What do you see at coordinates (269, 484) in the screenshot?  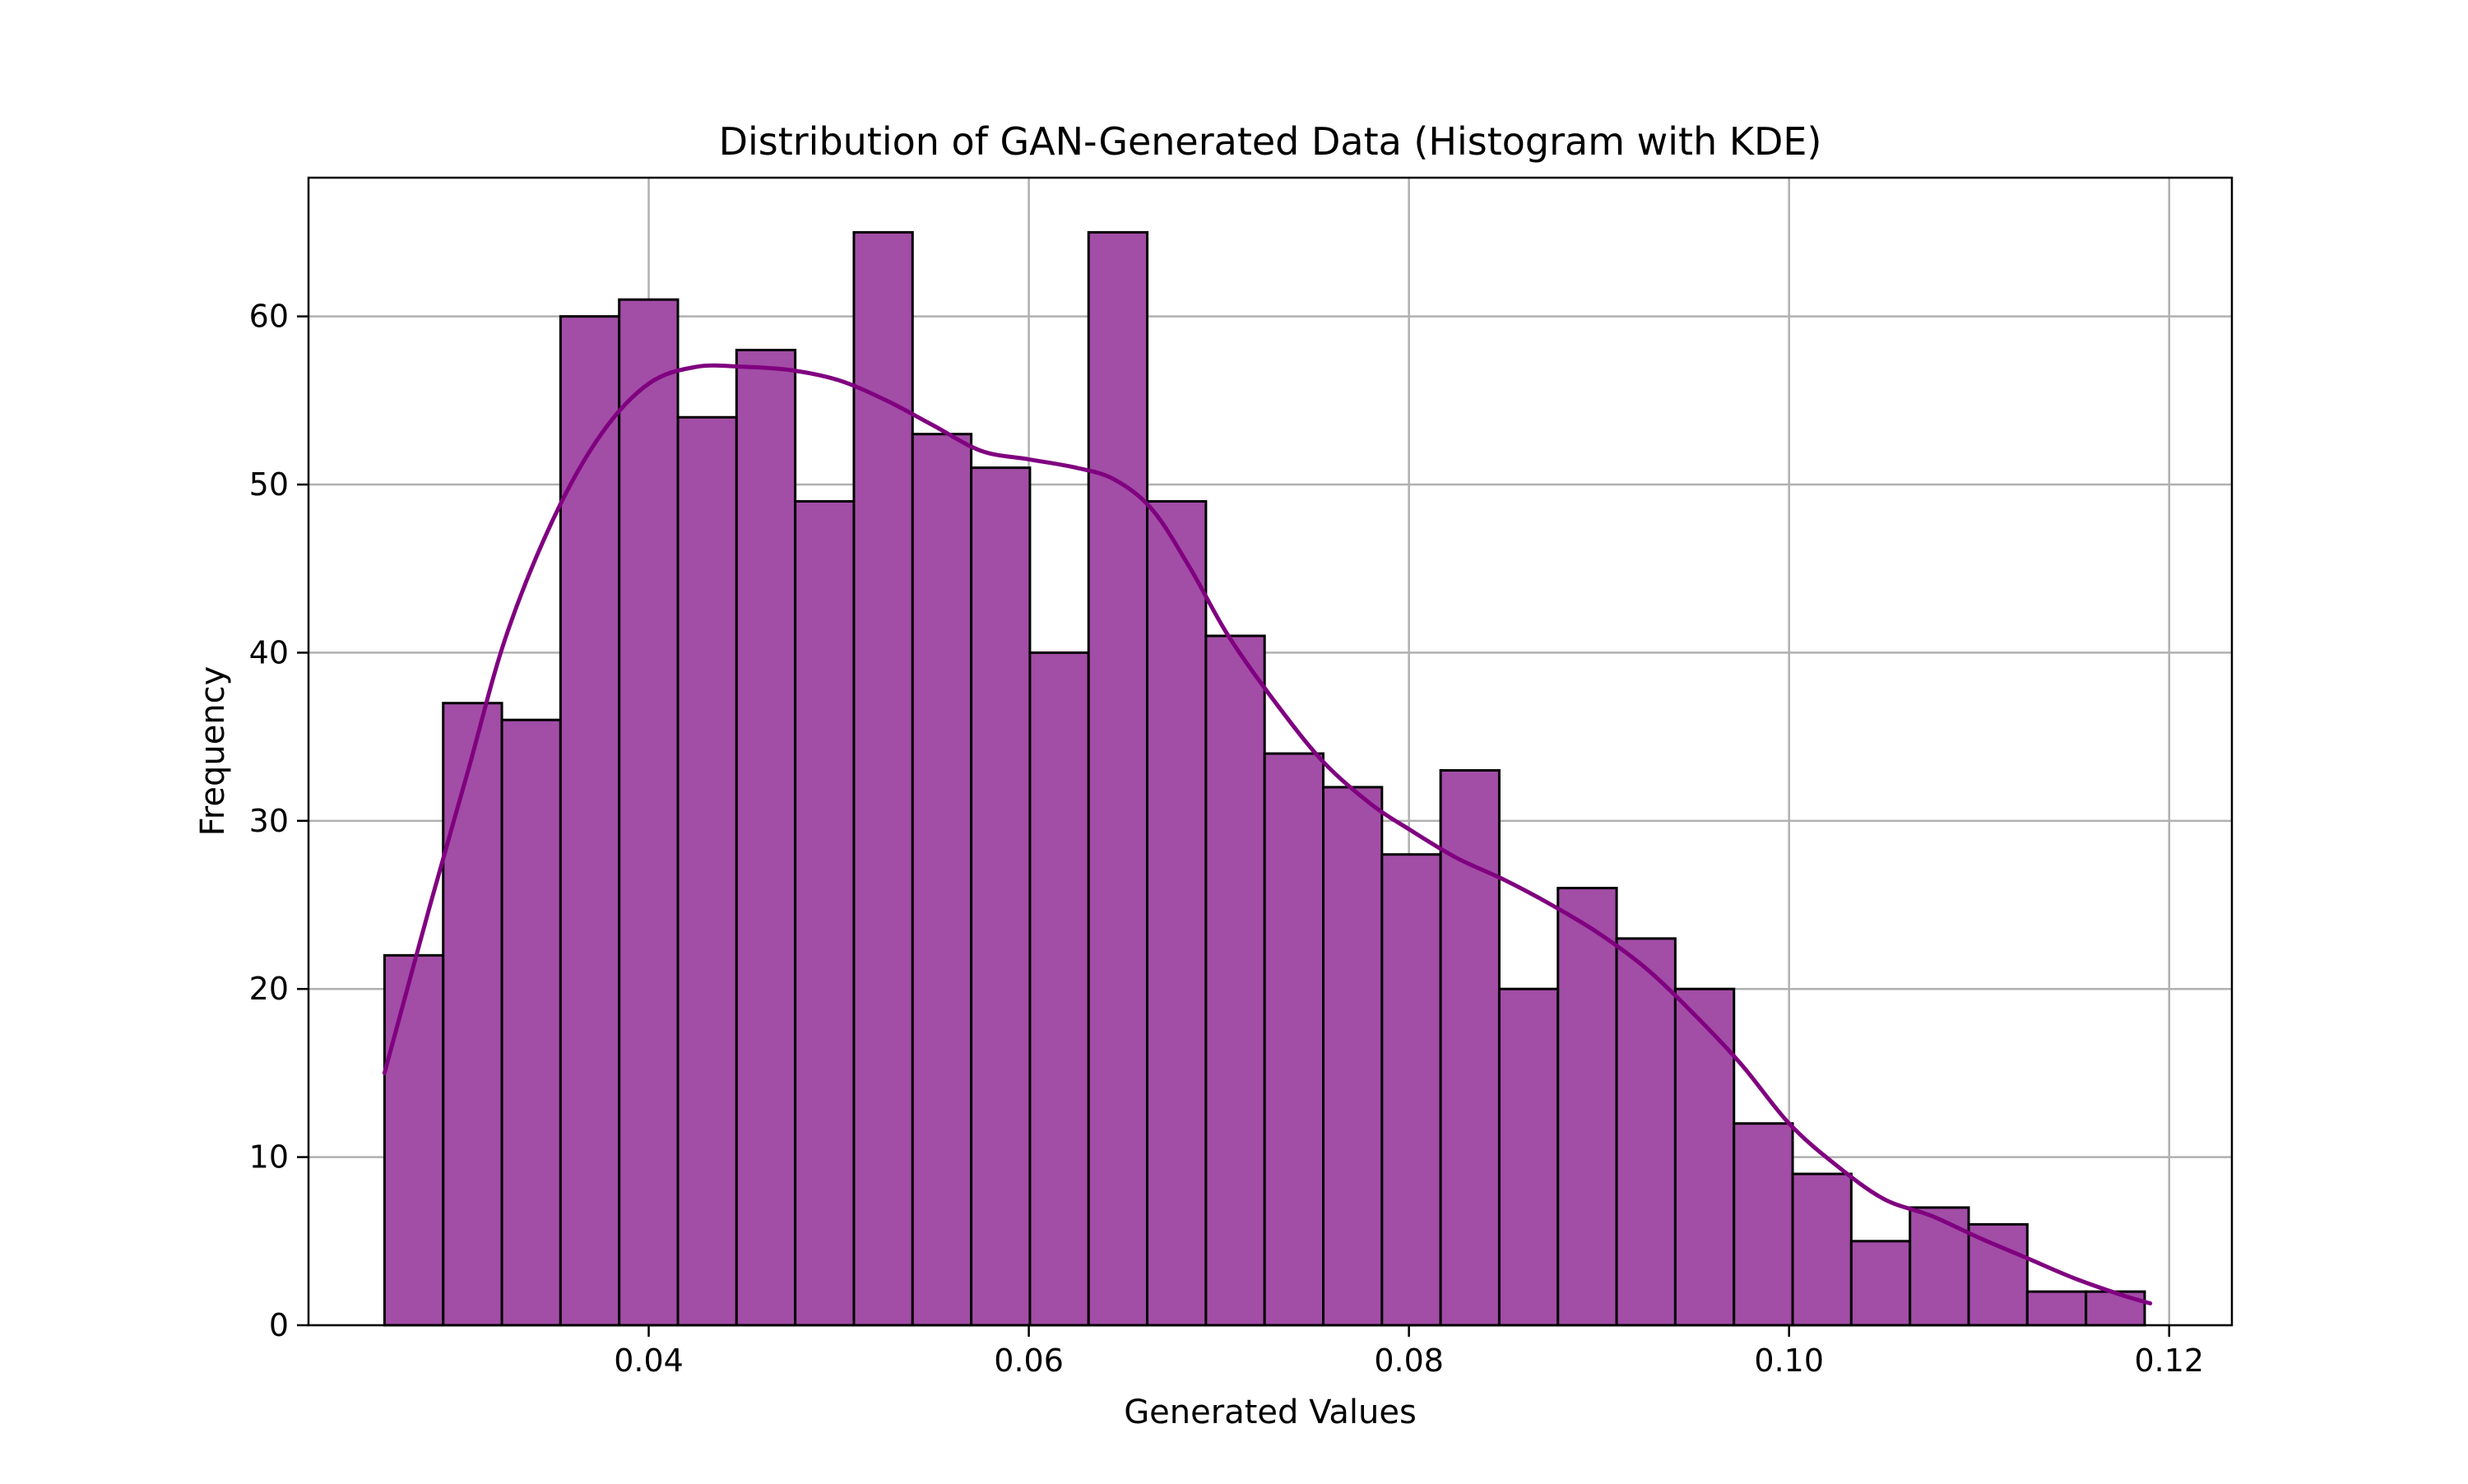 I see `y-tick-label: 50` at bounding box center [269, 484].